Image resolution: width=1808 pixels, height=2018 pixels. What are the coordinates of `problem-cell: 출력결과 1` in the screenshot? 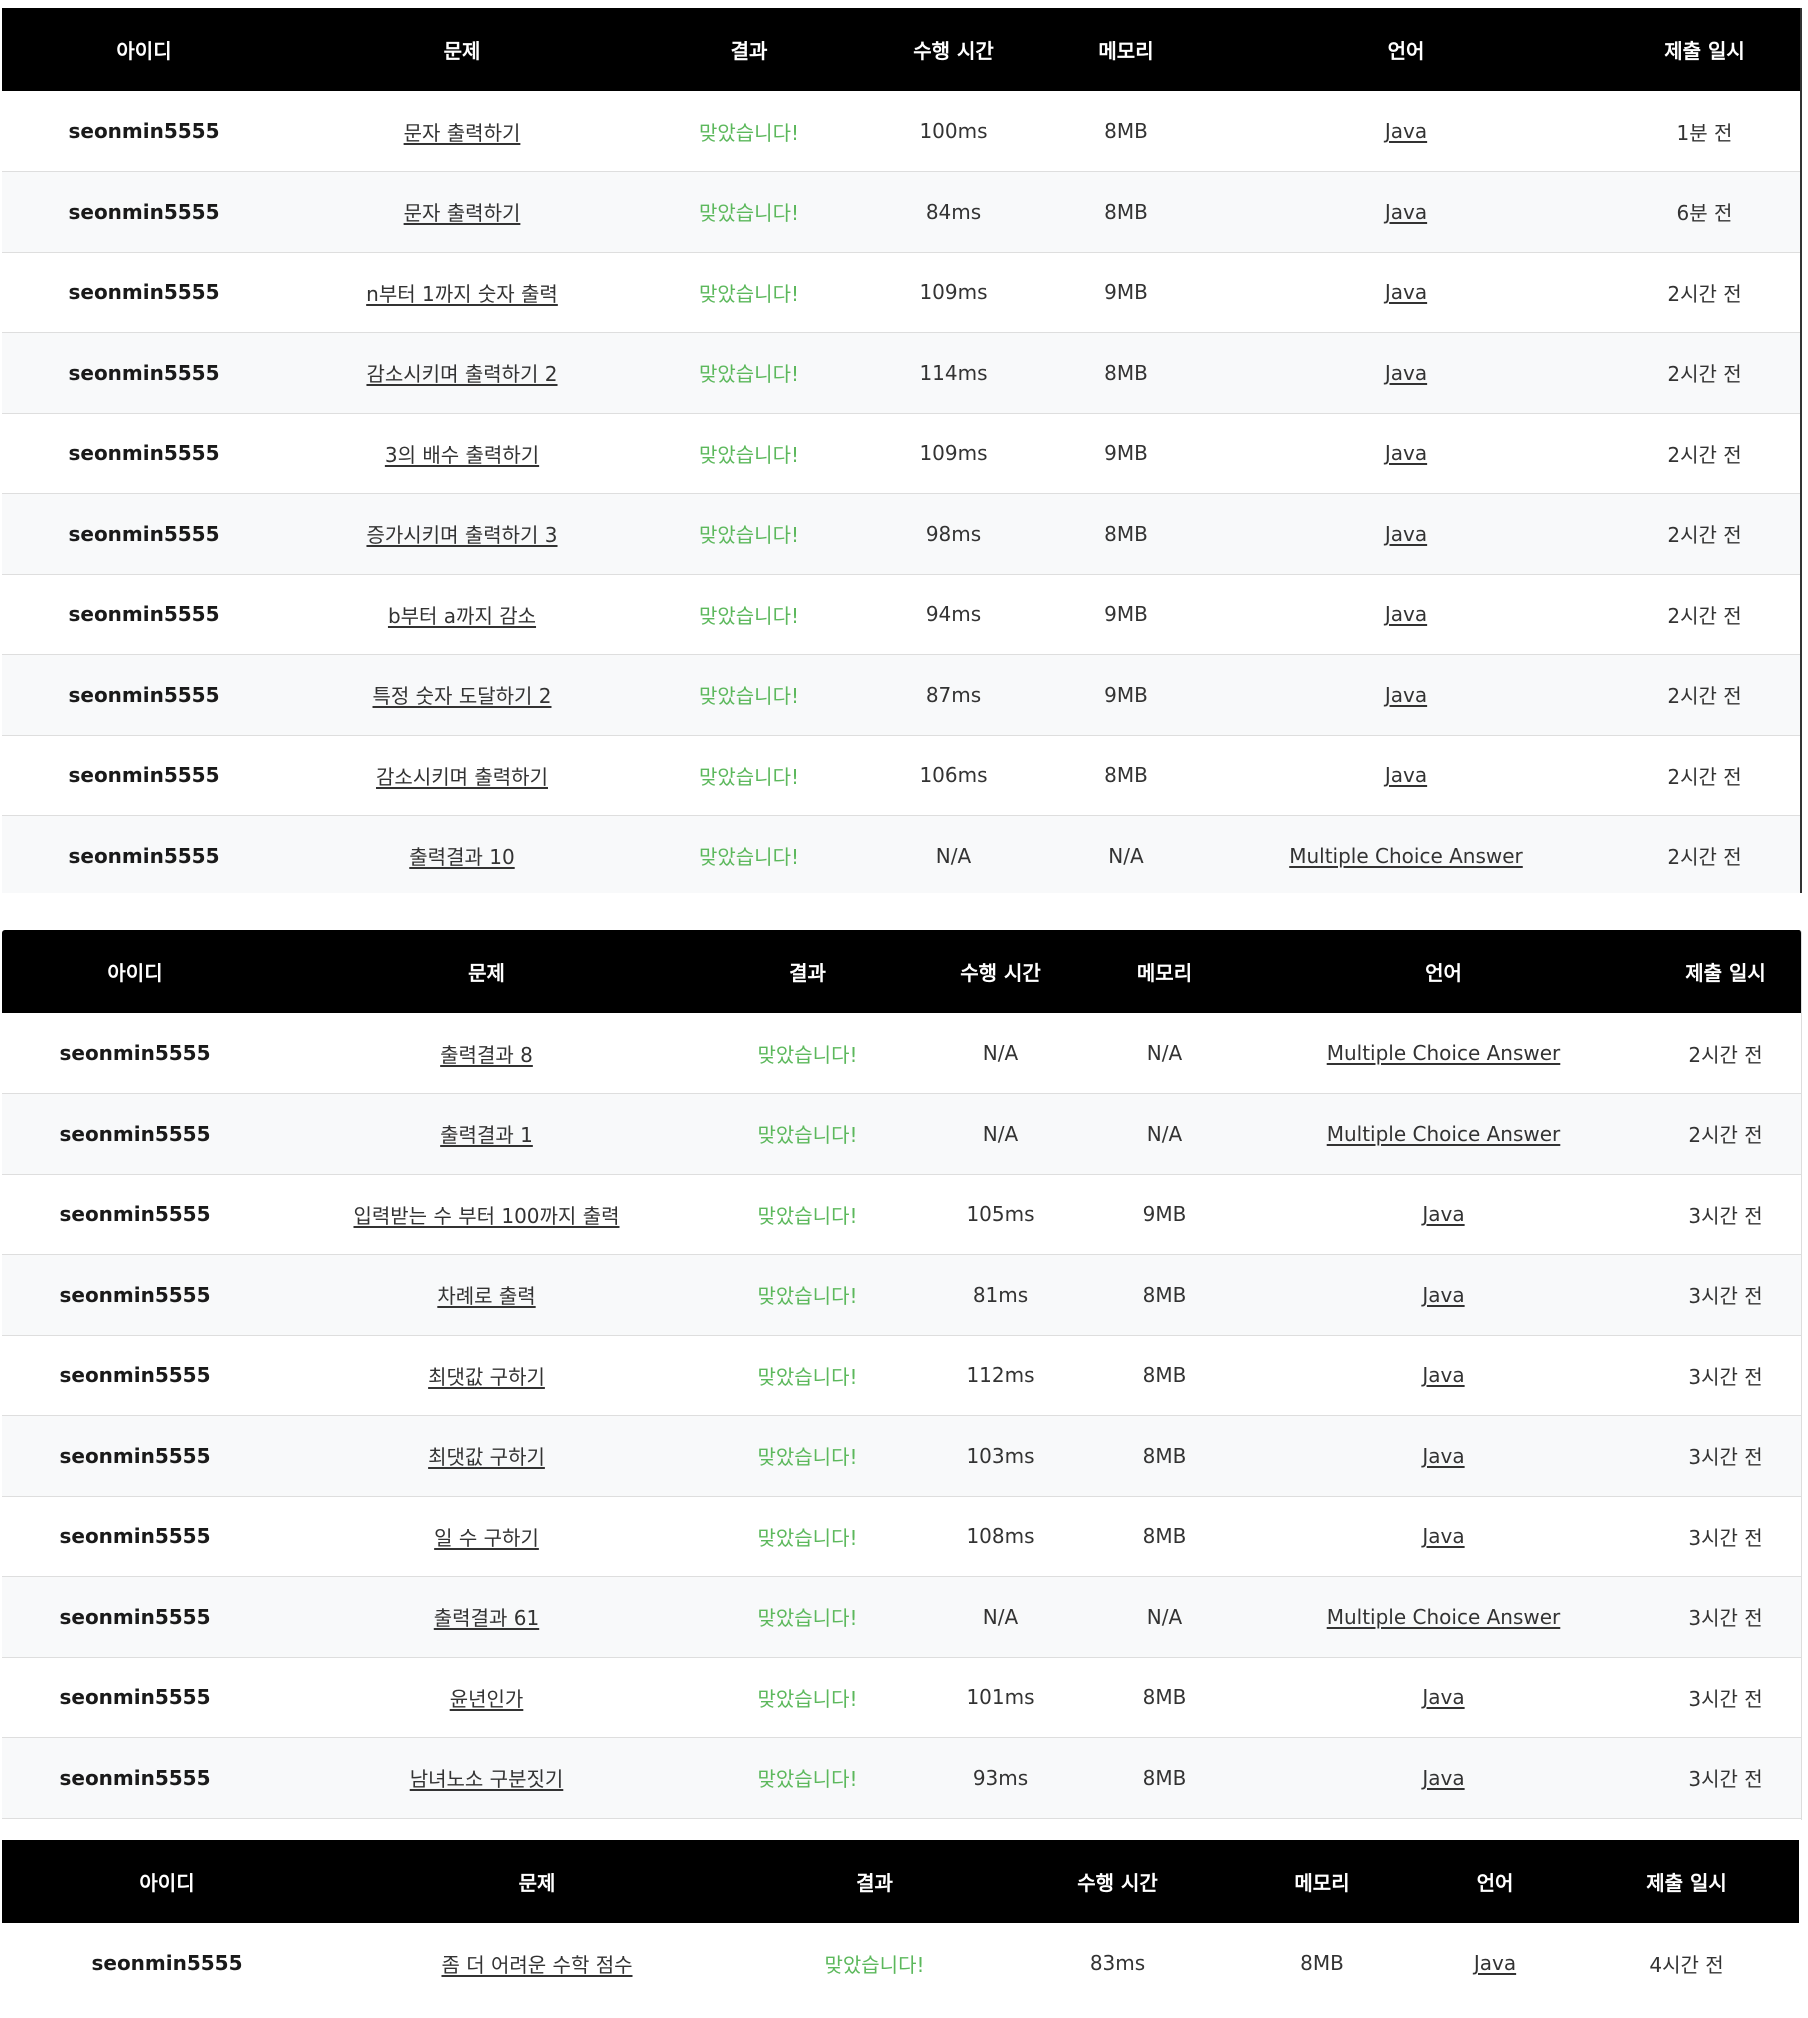 It's located at (486, 1134).